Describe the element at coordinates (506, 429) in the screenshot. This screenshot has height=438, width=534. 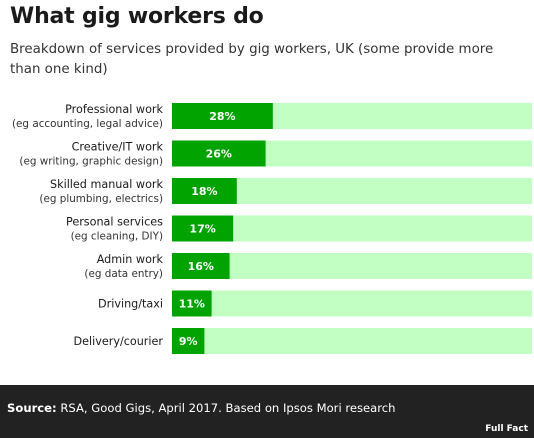
I see `full-fact-logo: Full Fact` at that location.